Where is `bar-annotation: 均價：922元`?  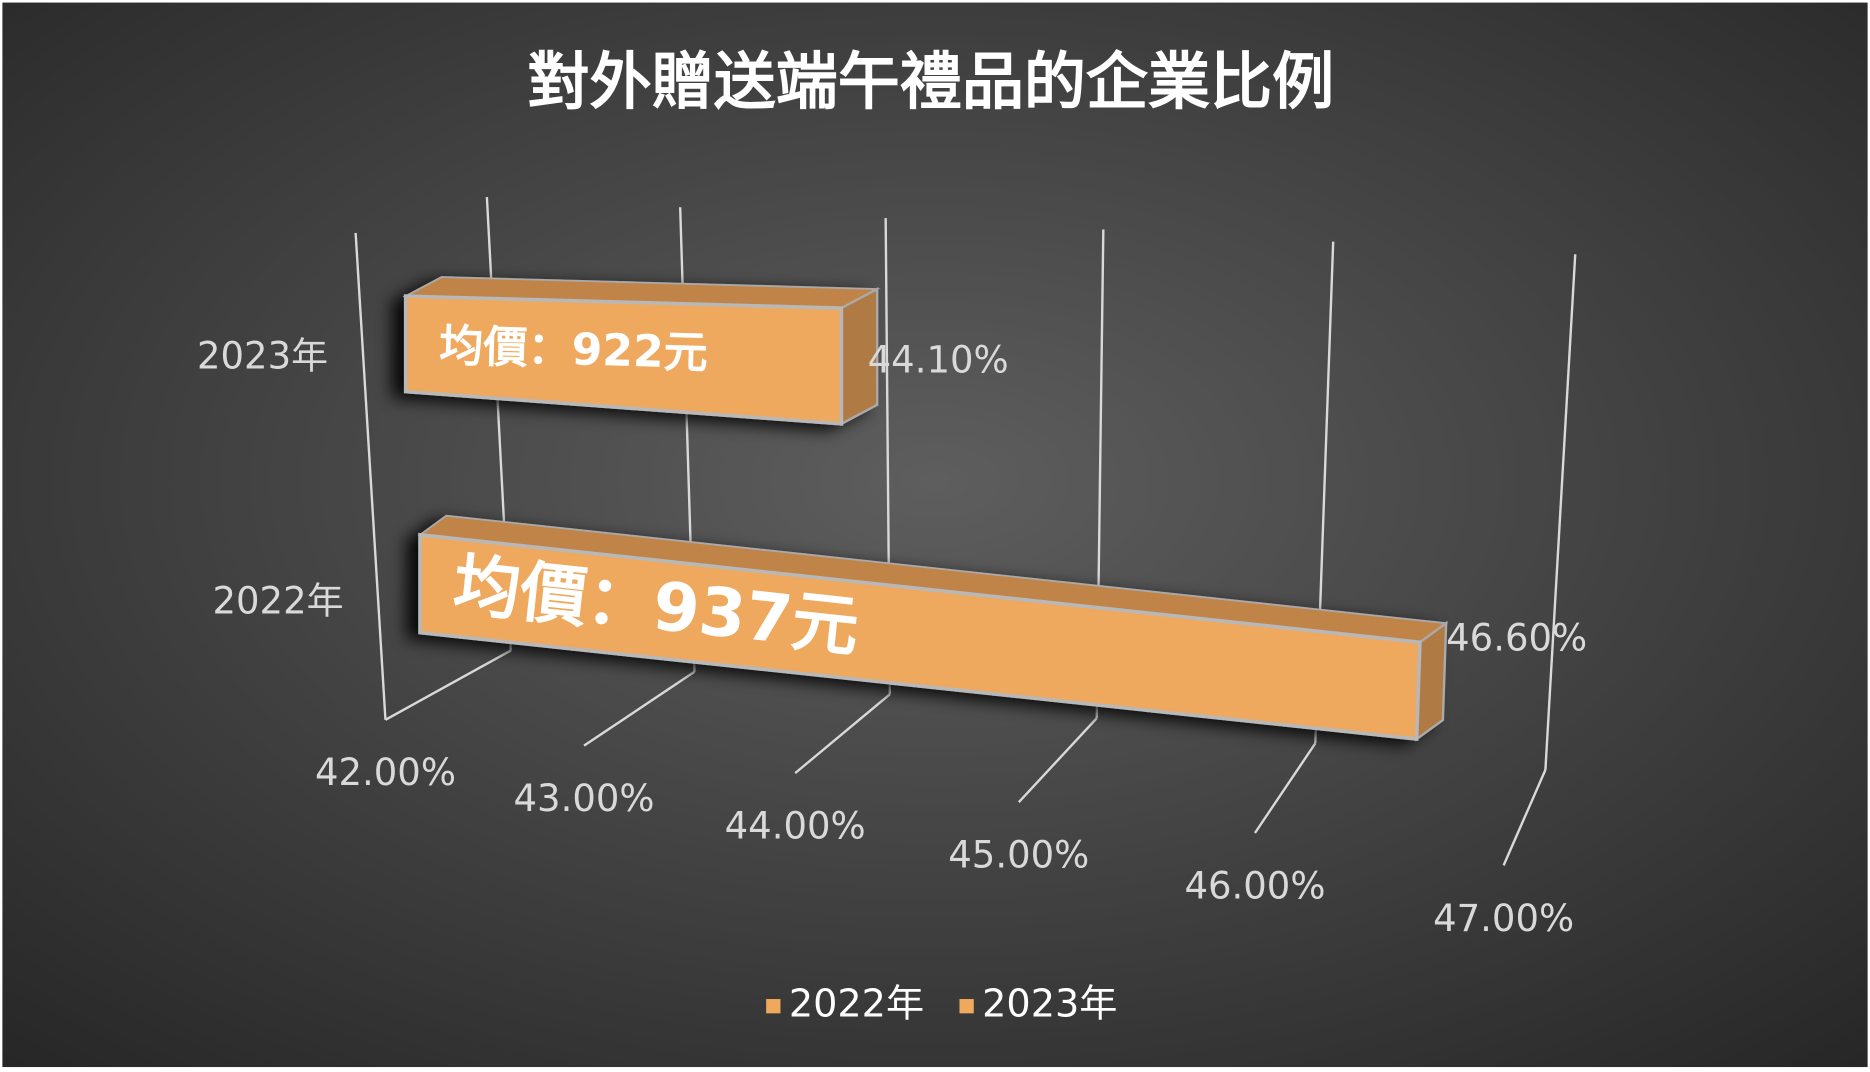 bar-annotation: 均價：922元 is located at coordinates (574, 350).